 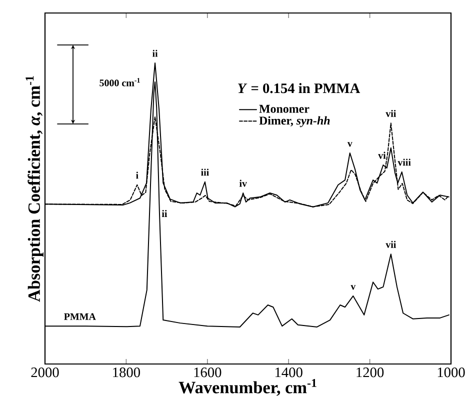 What do you see at coordinates (208, 373) in the screenshot?
I see `x-tick-label: 1600` at bounding box center [208, 373].